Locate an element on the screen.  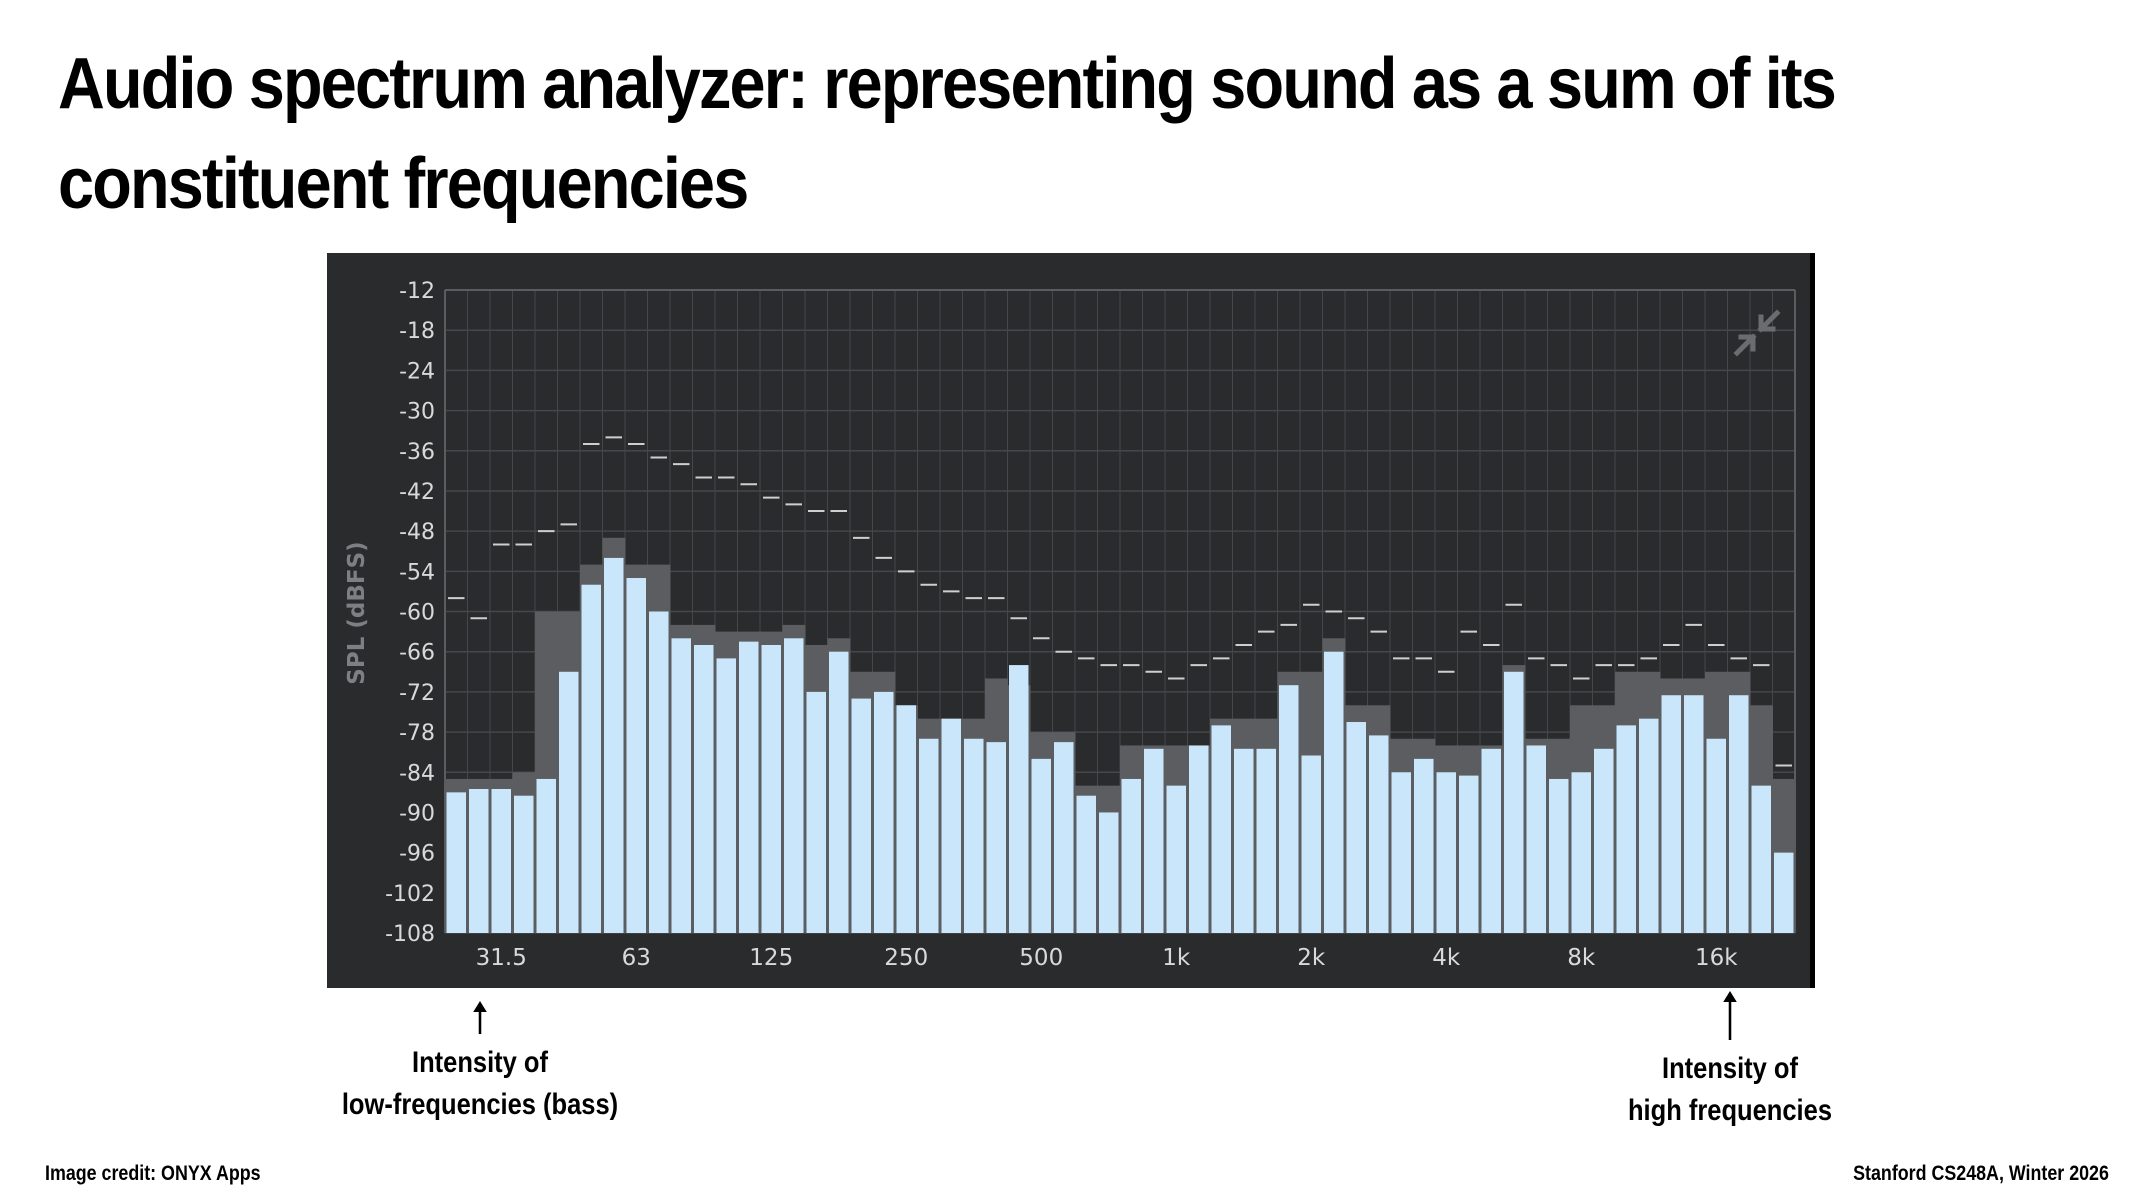
x-tick-label: 1k is located at coordinates (1176, 958).